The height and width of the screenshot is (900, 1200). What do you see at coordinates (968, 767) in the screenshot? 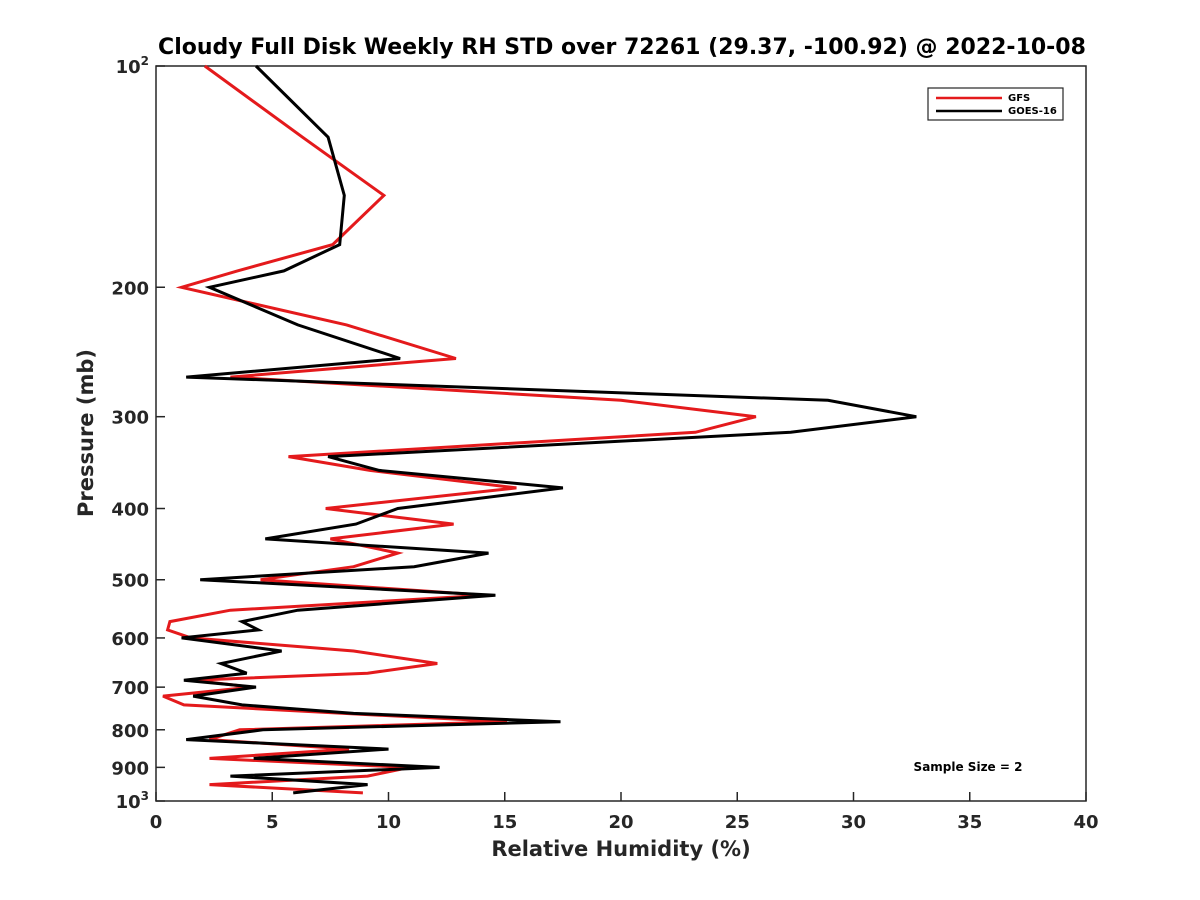
I see `sample-size-annotation: Sample Size = 2` at bounding box center [968, 767].